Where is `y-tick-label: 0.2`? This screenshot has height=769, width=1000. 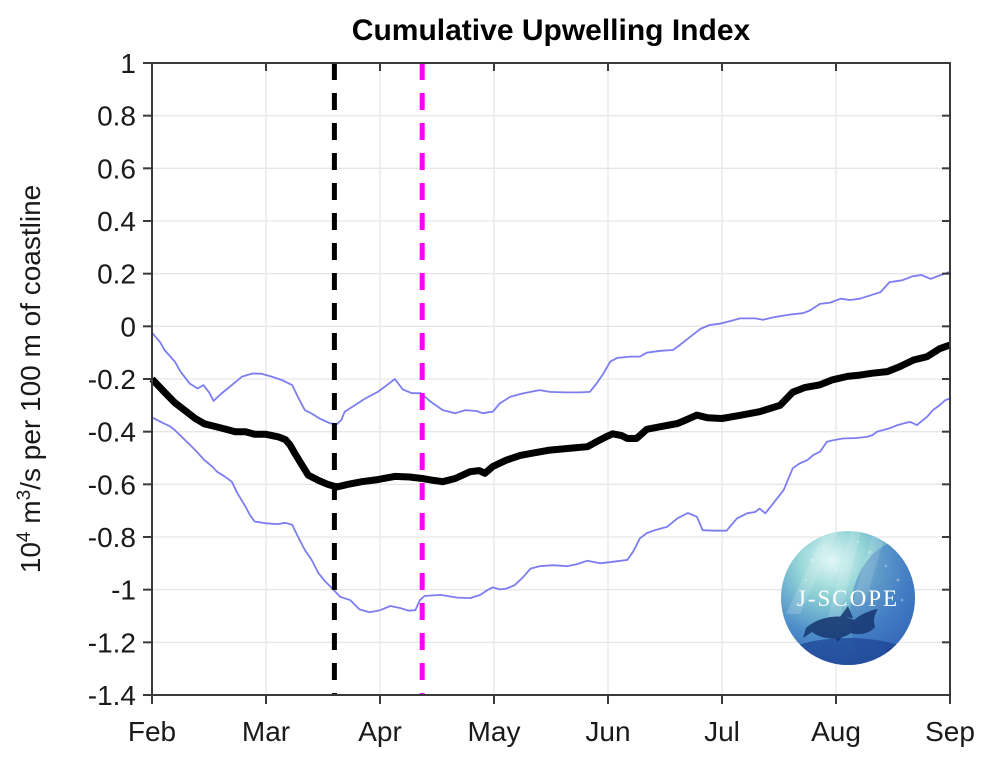
y-tick-label: 0.2 is located at coordinates (116, 274).